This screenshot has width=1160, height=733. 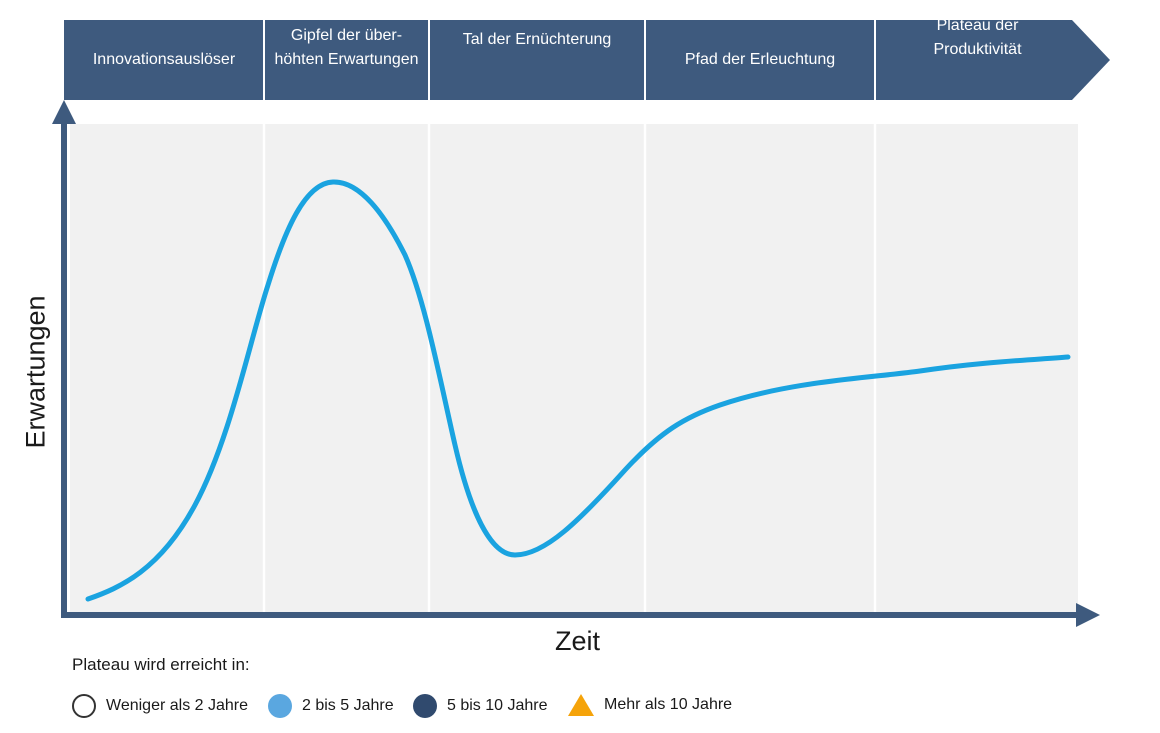 What do you see at coordinates (1088, 615) in the screenshot?
I see `x-axis-arrow` at bounding box center [1088, 615].